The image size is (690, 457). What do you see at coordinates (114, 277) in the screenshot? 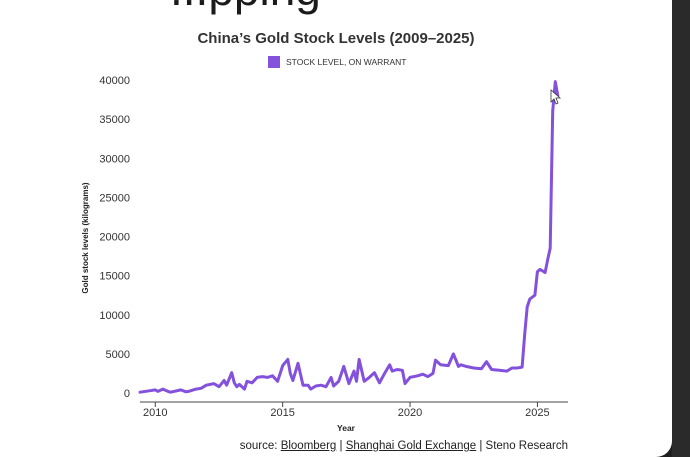
I see `y-tick-label: 15000` at bounding box center [114, 277].